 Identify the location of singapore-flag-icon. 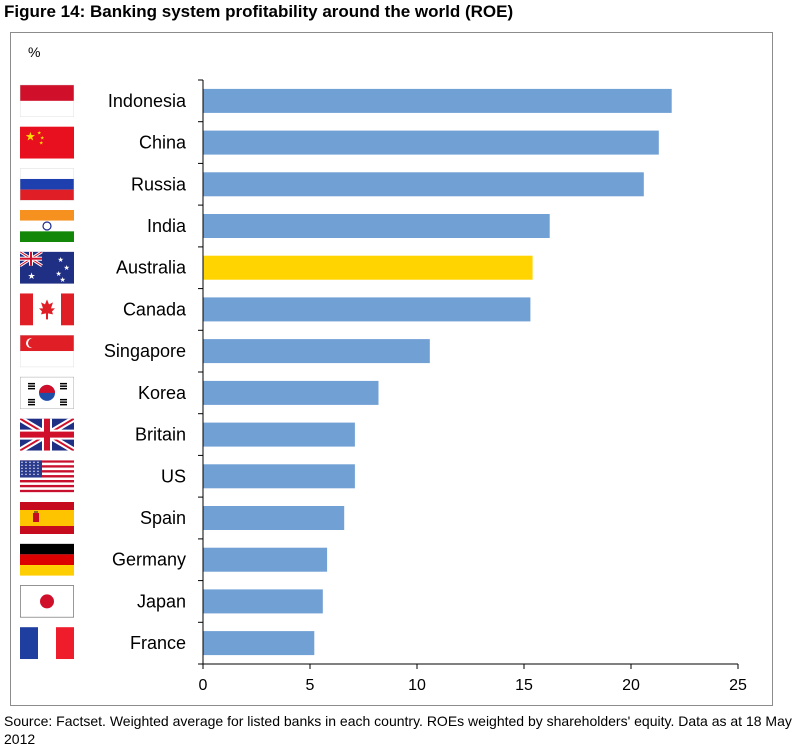
(47, 351).